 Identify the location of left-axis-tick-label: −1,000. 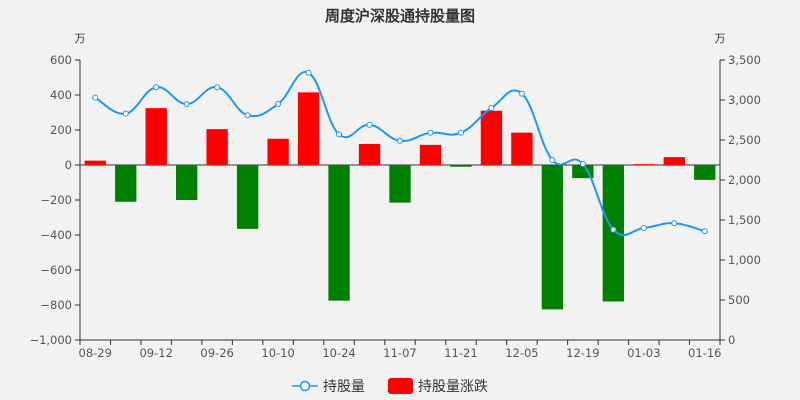
(50, 340).